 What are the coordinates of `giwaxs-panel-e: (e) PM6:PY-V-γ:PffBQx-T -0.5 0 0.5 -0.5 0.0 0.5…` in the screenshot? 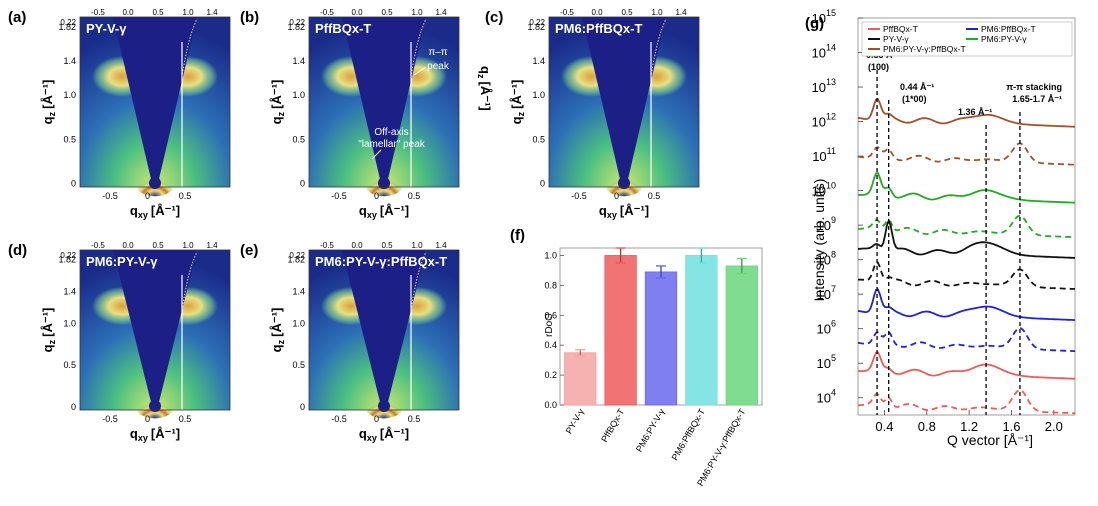 It's located at (350, 342).